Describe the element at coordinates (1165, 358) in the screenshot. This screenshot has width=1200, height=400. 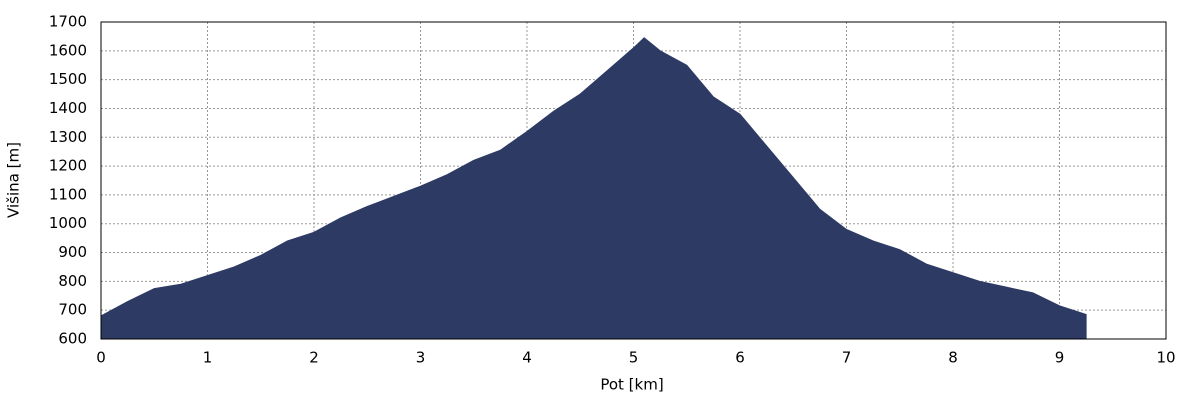
I see `x-tick-label: 10` at that location.